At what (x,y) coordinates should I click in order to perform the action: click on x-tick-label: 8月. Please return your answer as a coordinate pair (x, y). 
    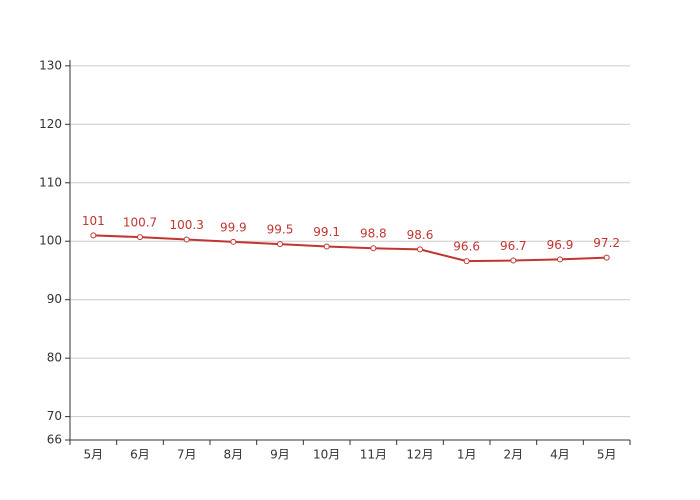
    Looking at the image, I should click on (234, 455).